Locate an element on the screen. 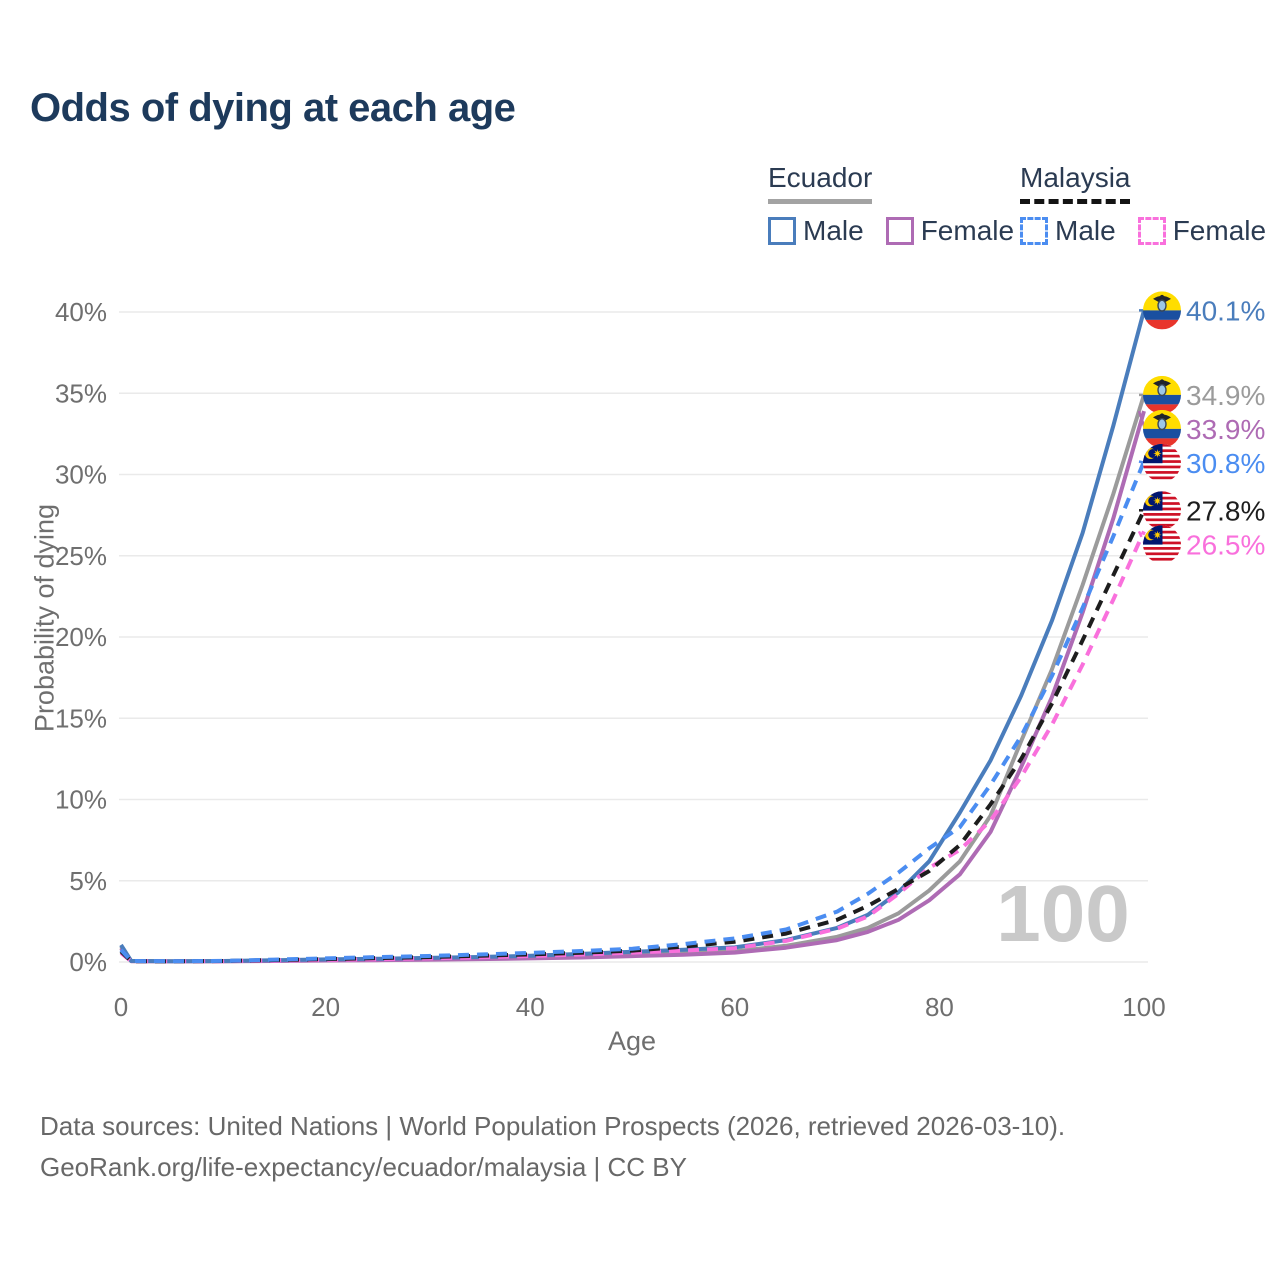 Image resolution: width=1280 pixels, height=1280 pixels. legend-swatch-malaysia-male-icon is located at coordinates (1034, 231).